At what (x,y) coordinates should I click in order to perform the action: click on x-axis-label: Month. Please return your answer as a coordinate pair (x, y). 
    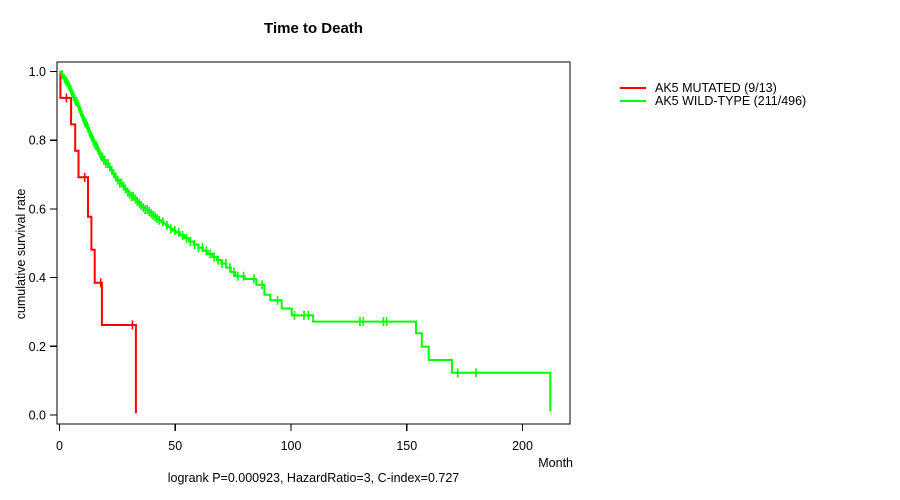
    Looking at the image, I should click on (555, 463).